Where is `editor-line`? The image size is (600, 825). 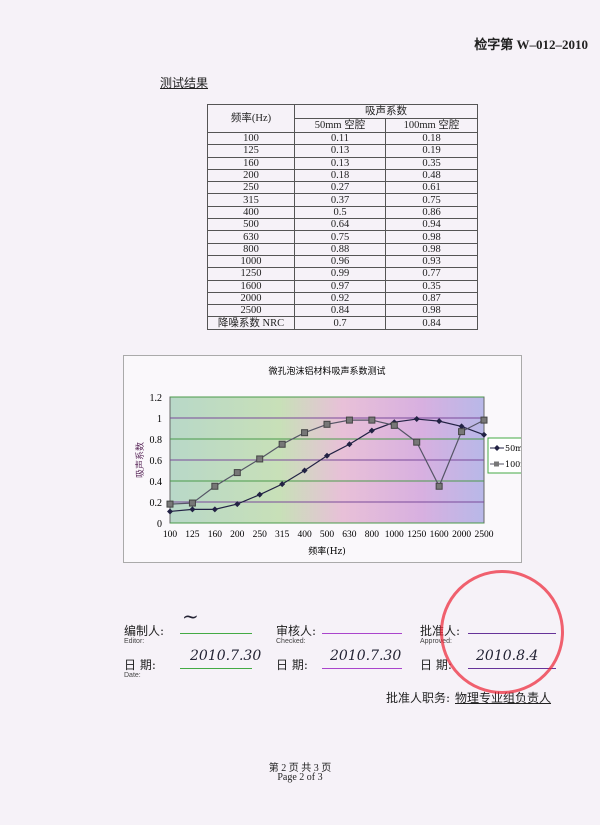 editor-line is located at coordinates (216, 633).